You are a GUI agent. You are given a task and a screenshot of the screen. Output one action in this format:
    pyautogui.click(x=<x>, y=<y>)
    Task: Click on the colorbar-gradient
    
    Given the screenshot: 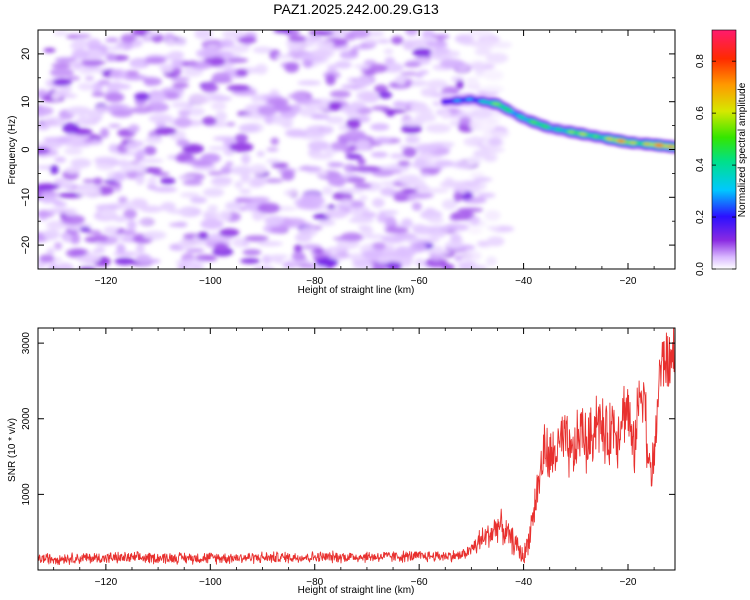 What is the action you would take?
    pyautogui.click(x=724, y=149)
    